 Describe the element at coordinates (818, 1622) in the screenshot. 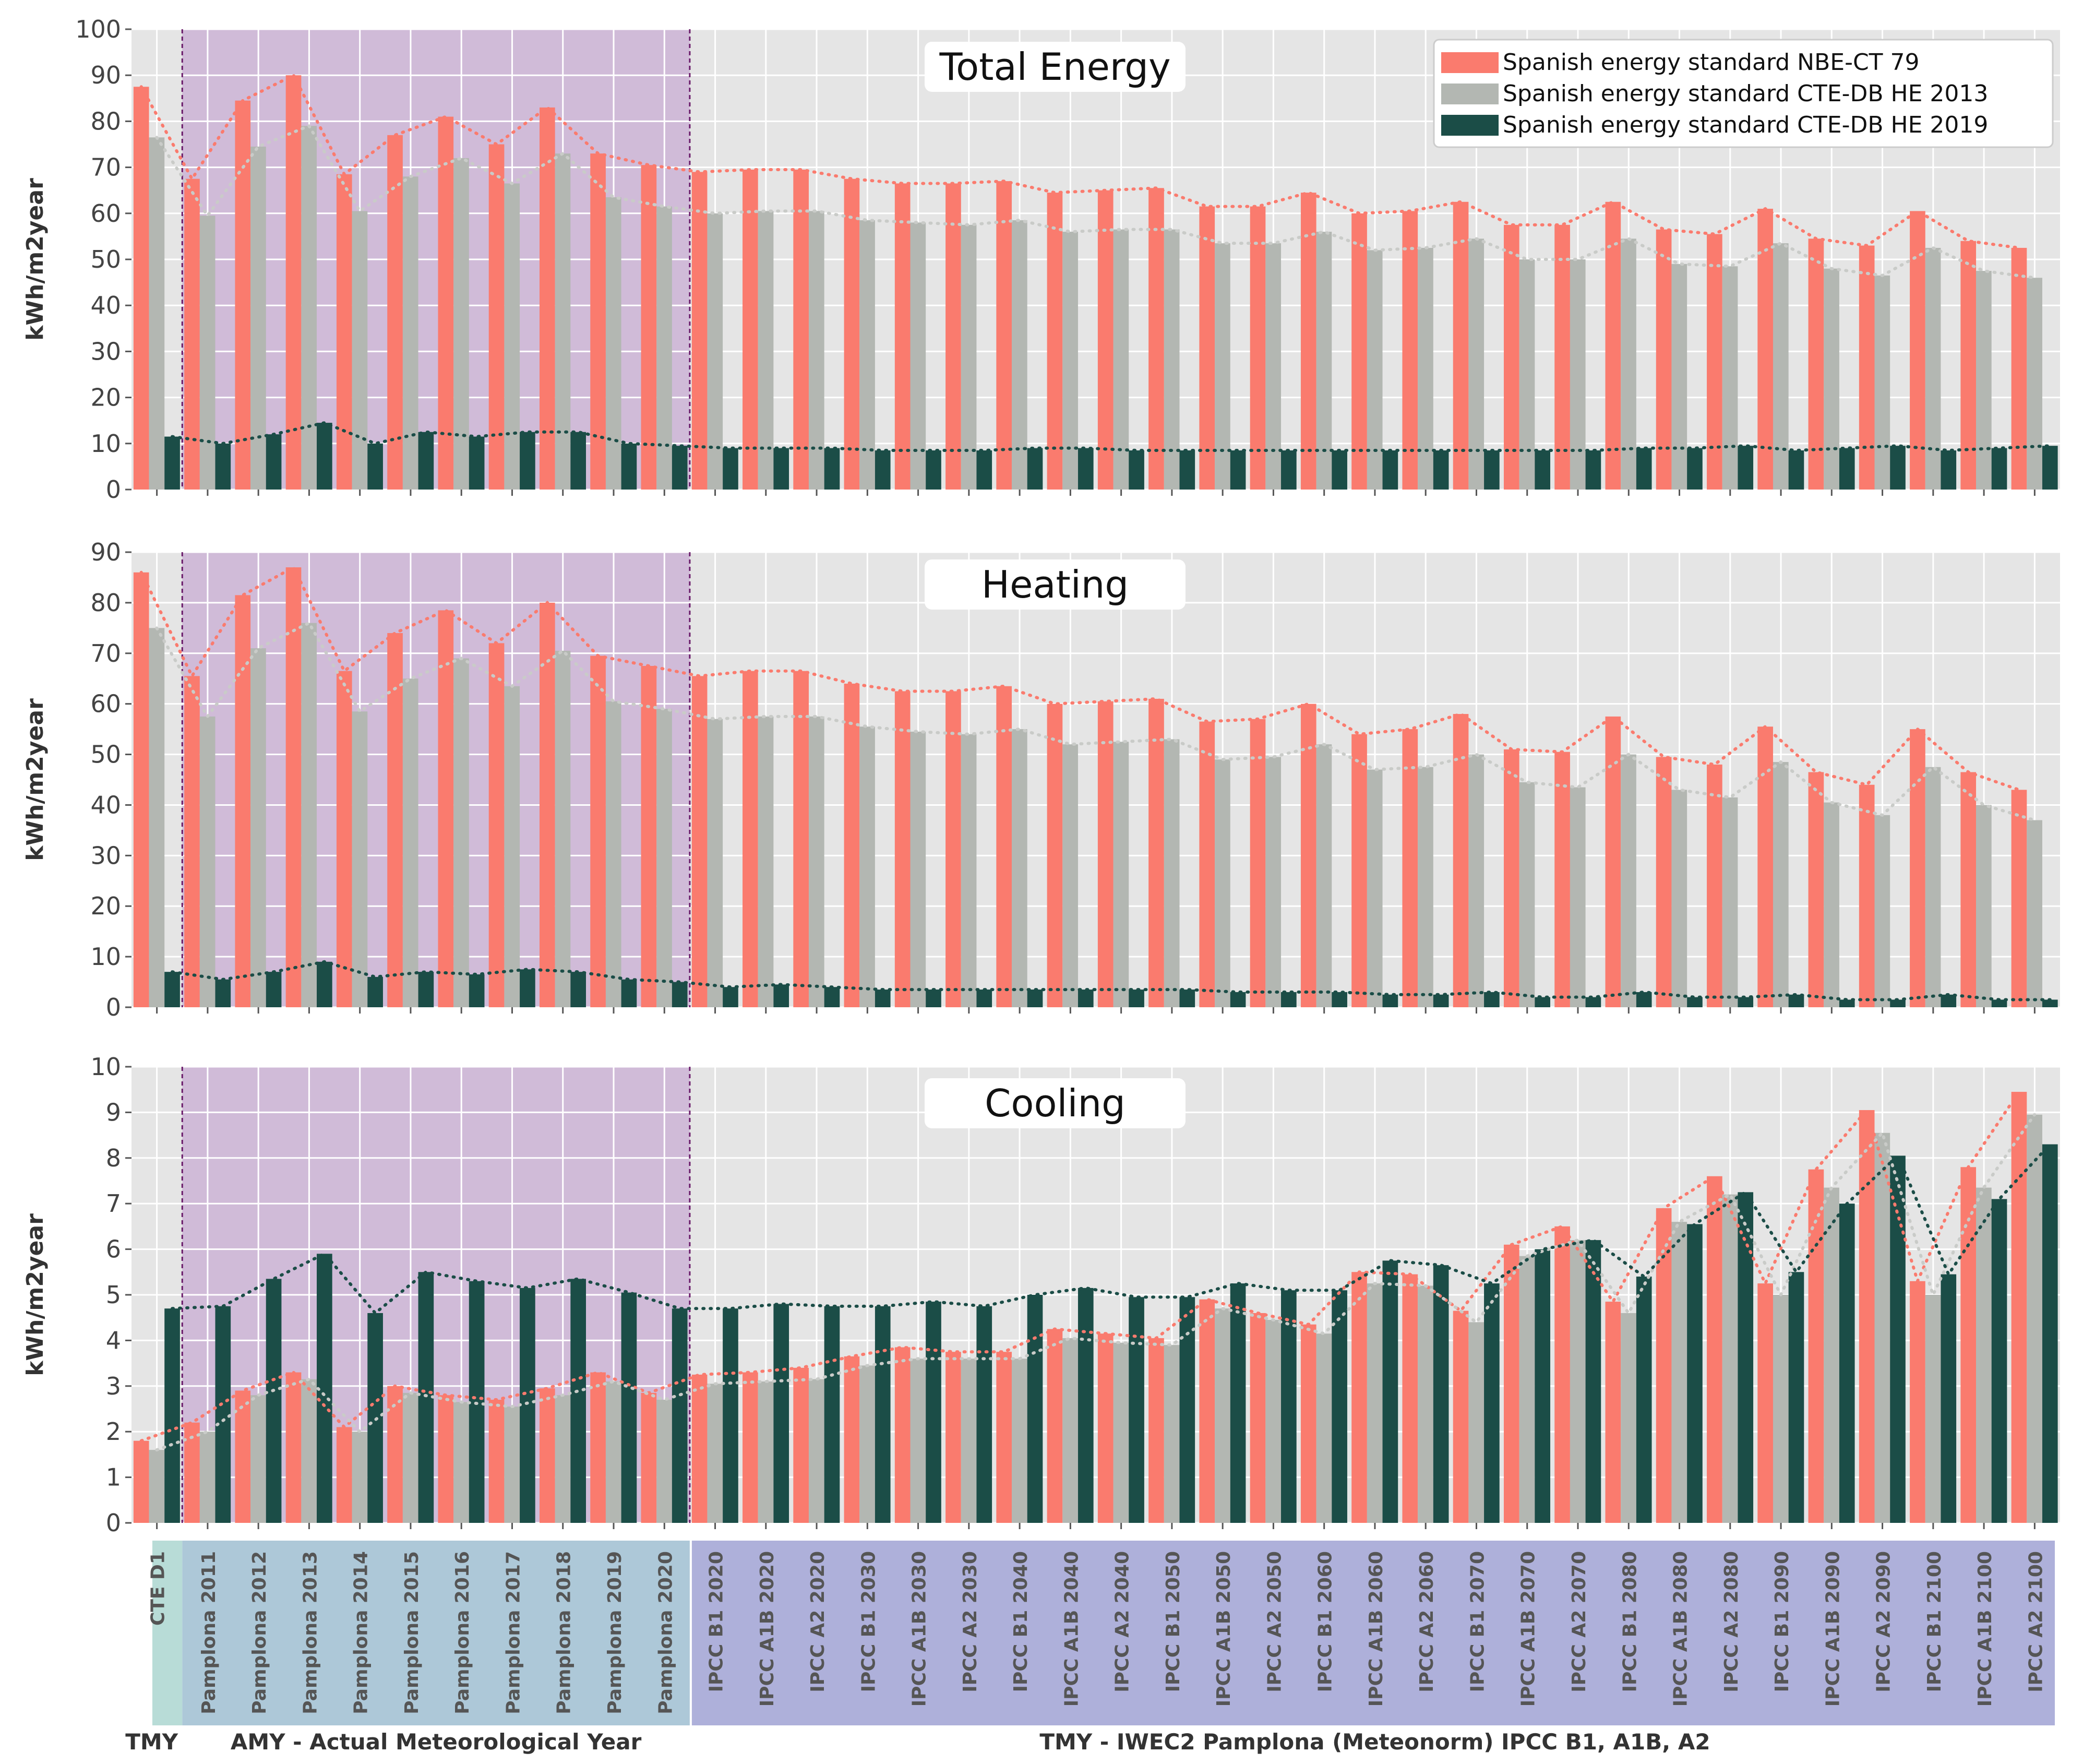

I see `category-label: IPCC A2 2020` at that location.